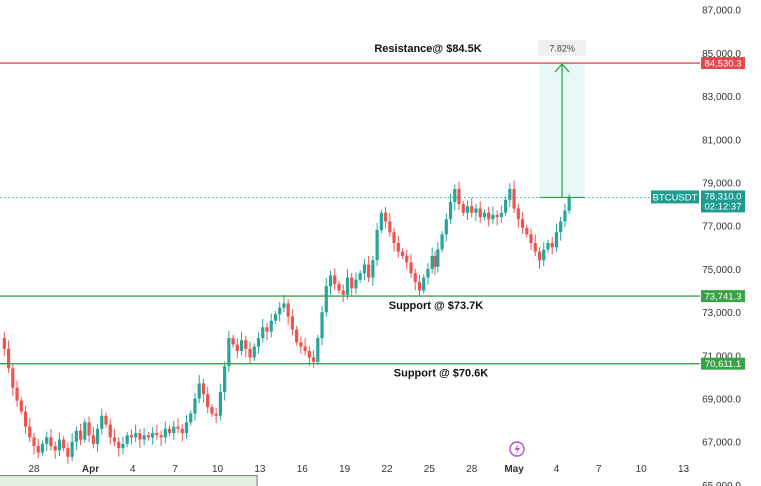 This screenshot has height=486, width=761. What do you see at coordinates (218, 469) in the screenshot?
I see `x-tick-label: 10` at bounding box center [218, 469].